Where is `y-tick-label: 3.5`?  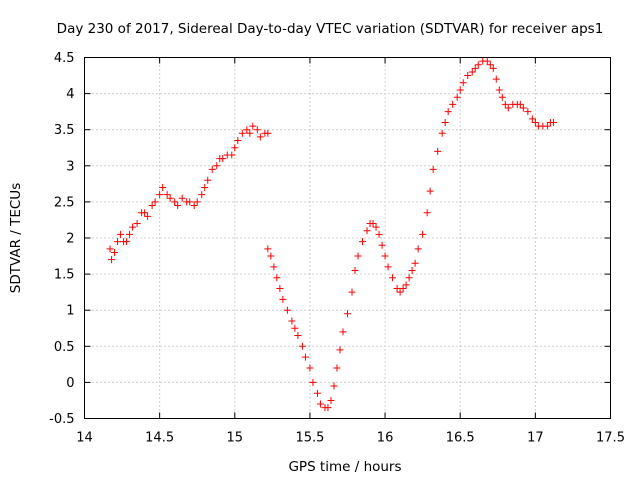 y-tick-label: 3.5 is located at coordinates (64, 130).